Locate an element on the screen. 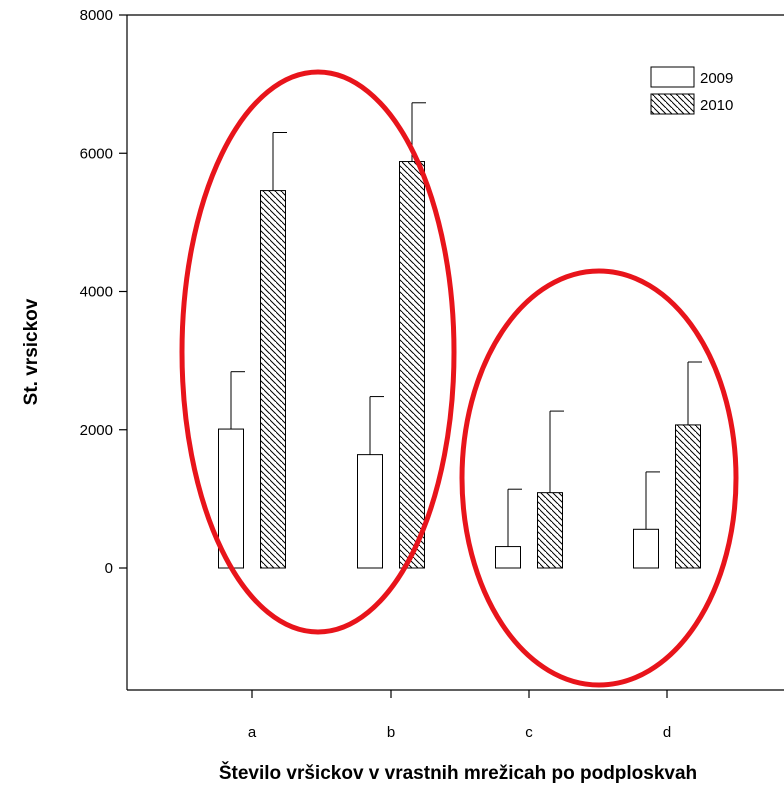 This screenshot has width=784, height=791. bar-2010-d is located at coordinates (688, 496).